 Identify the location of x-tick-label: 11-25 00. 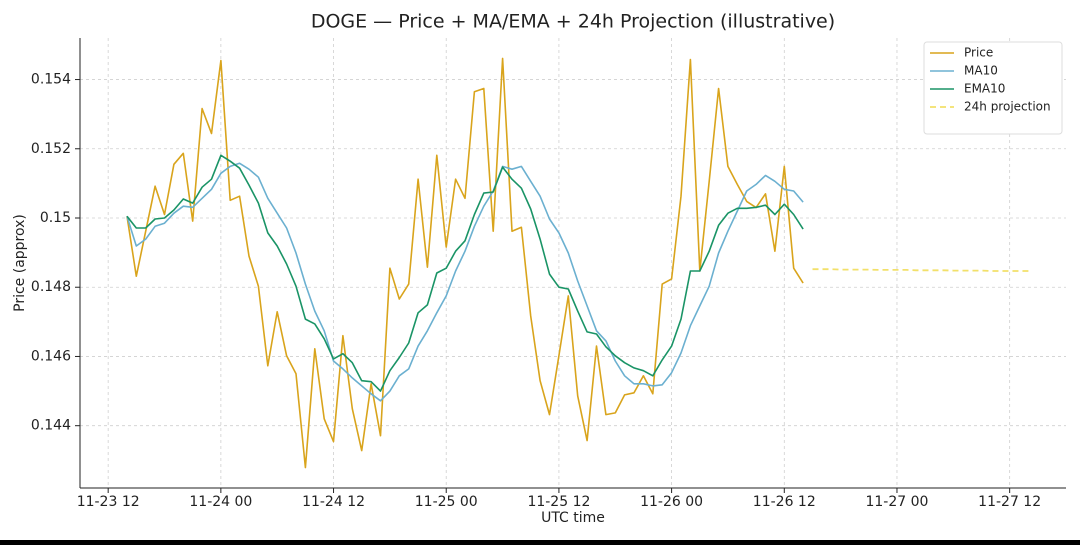
(446, 502).